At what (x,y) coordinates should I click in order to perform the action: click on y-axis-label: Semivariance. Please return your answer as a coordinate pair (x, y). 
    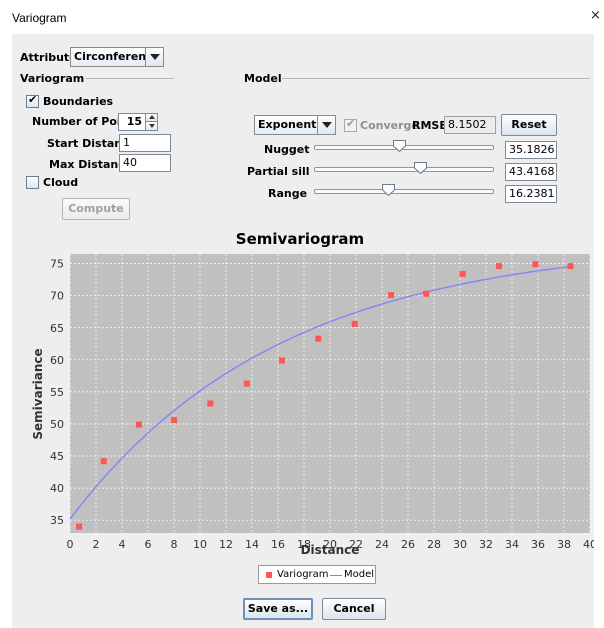
    Looking at the image, I should click on (38, 393).